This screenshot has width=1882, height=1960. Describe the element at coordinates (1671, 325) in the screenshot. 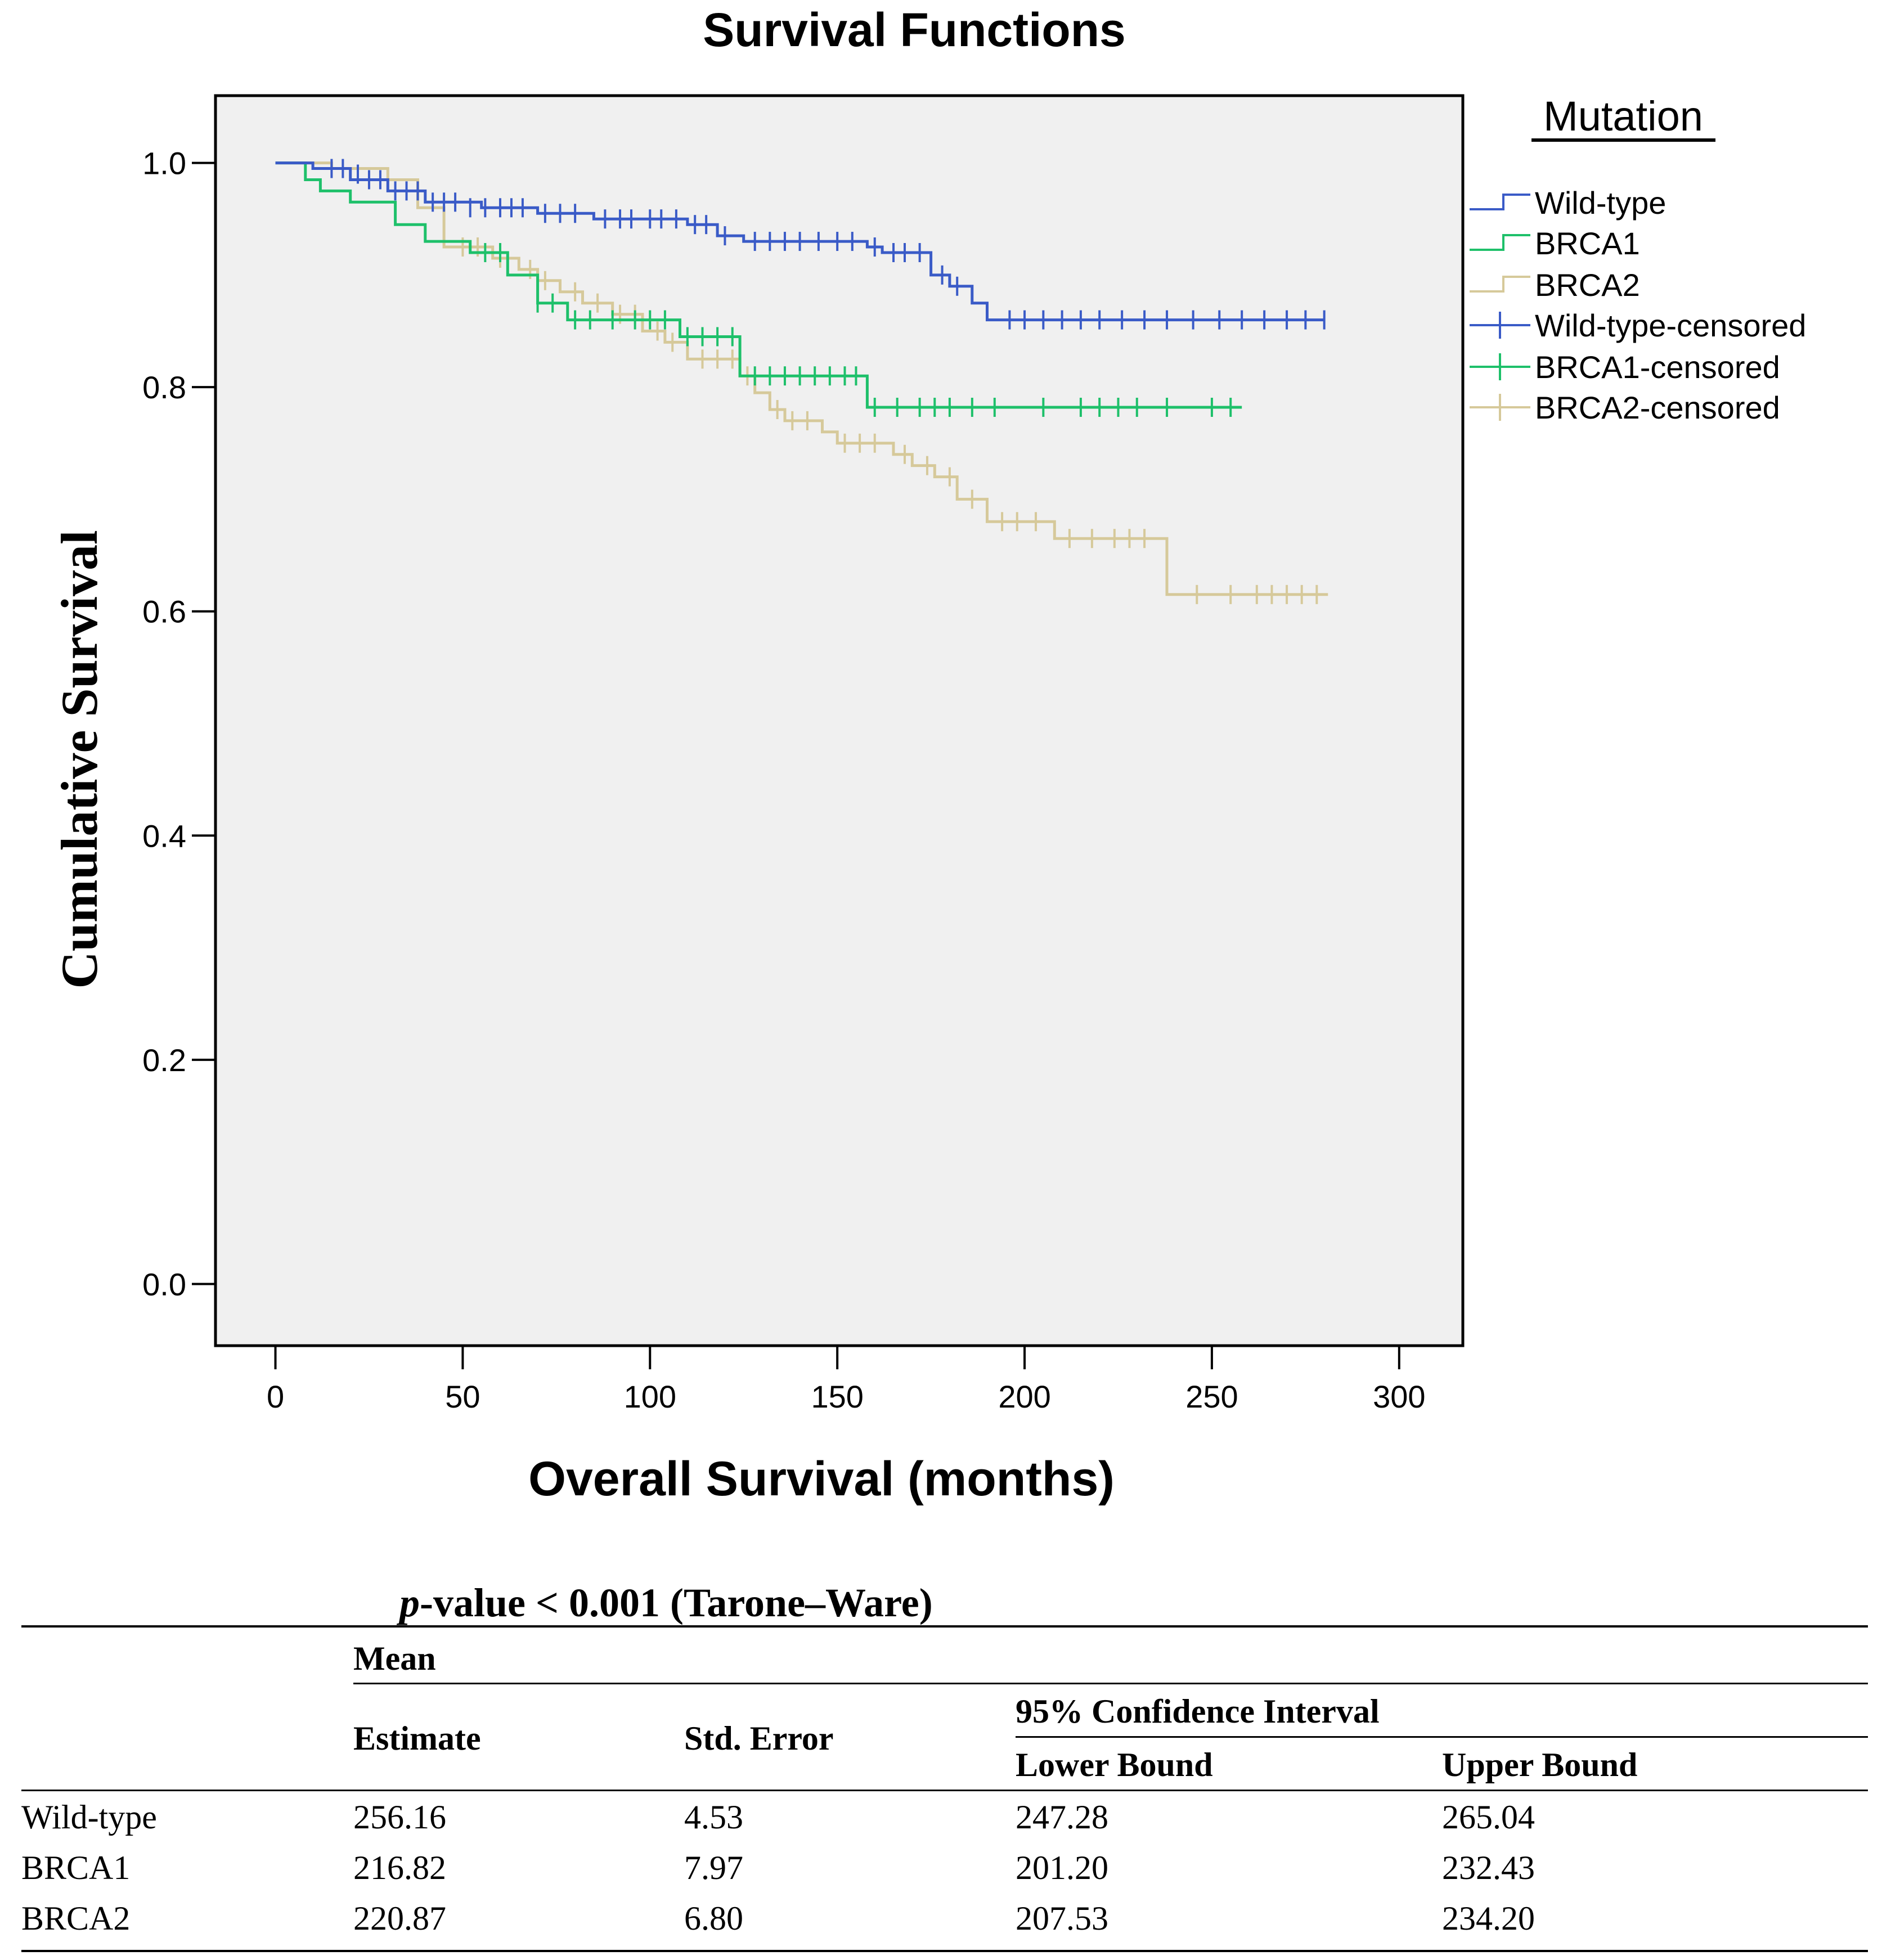

I see `legend-label: Wild-type-censored` at that location.